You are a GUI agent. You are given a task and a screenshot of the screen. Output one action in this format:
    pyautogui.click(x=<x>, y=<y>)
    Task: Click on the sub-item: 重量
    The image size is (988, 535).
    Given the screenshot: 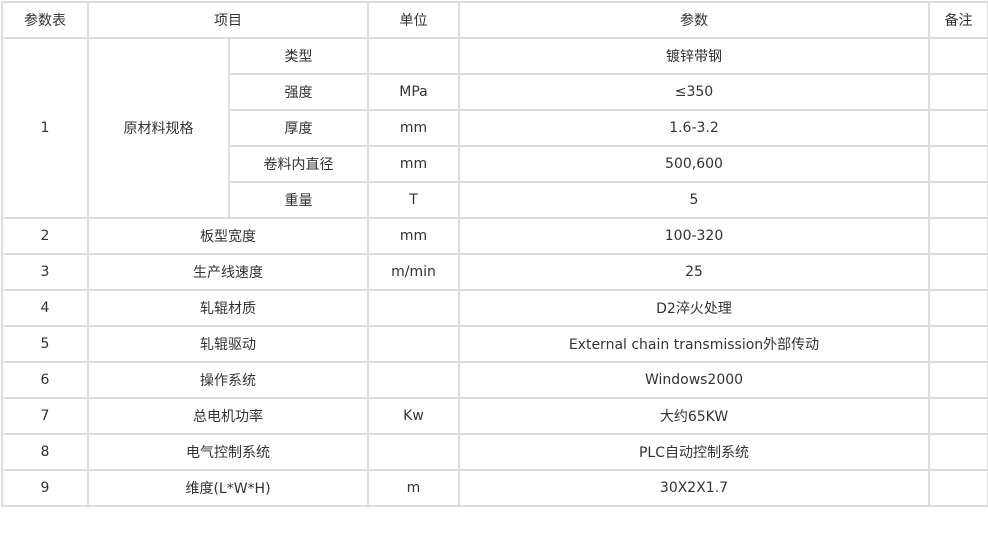 What is the action you would take?
    pyautogui.click(x=298, y=200)
    